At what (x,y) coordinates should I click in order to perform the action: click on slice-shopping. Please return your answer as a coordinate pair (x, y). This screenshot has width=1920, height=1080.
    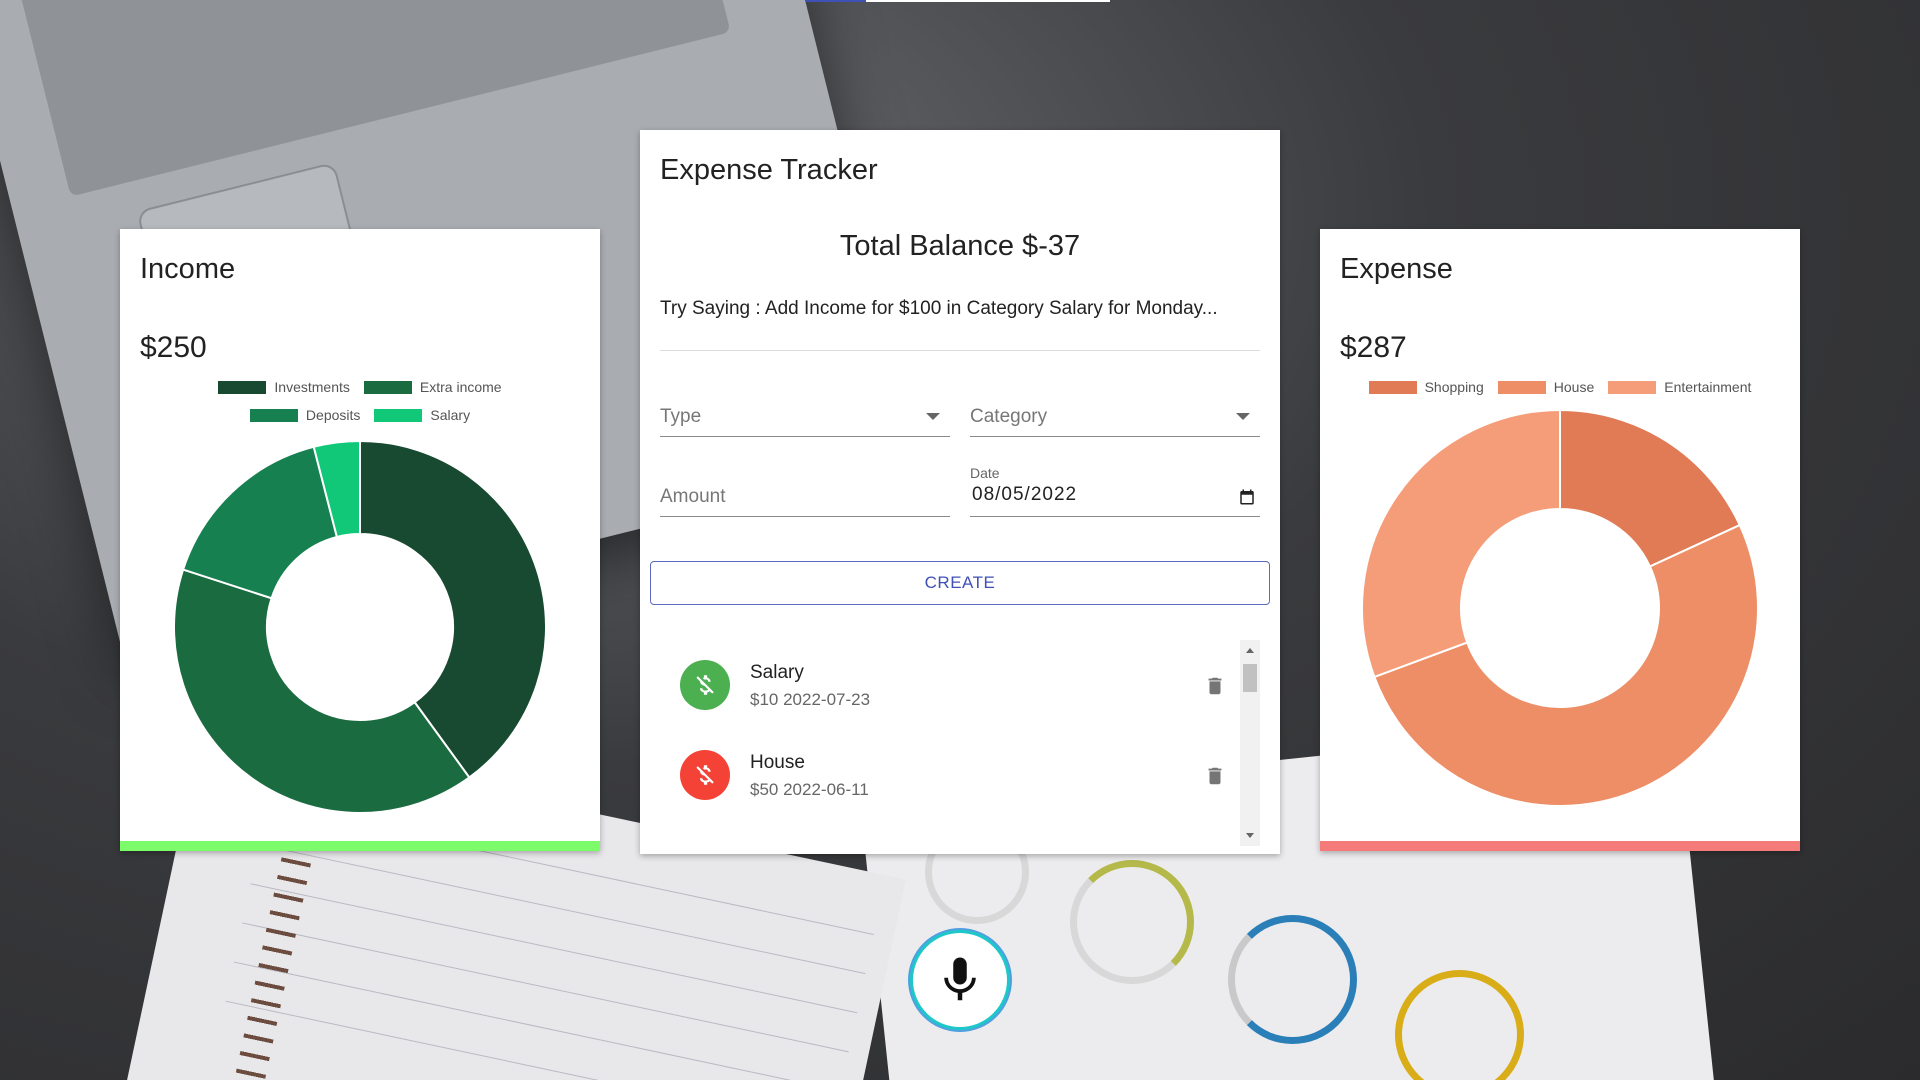
    Looking at the image, I should click on (1650, 488).